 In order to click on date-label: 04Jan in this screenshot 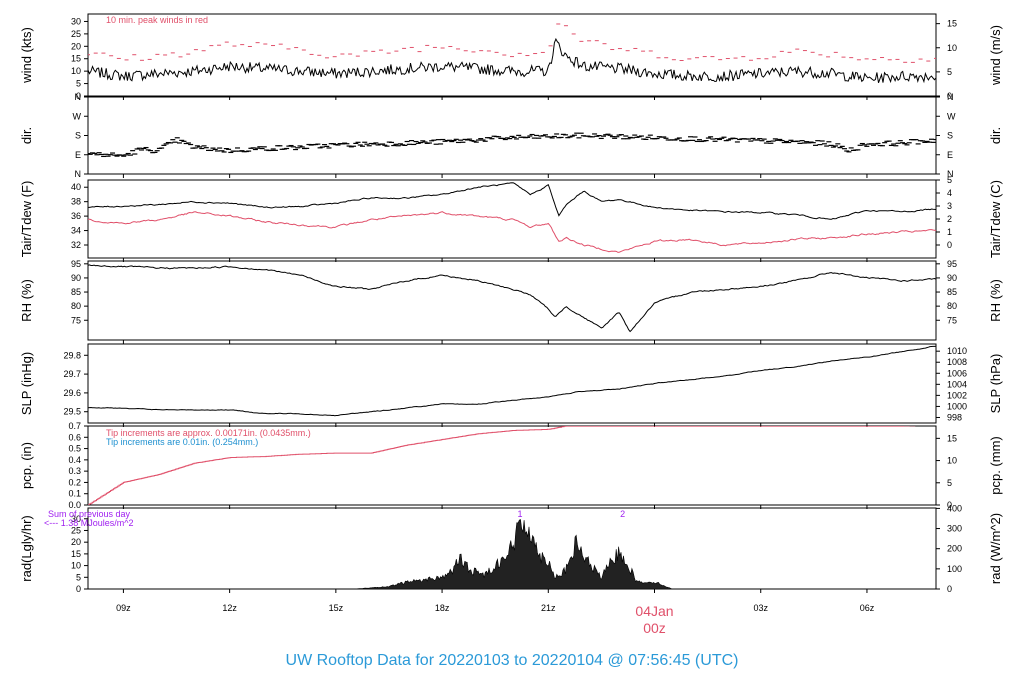, I will do `click(654, 611)`.